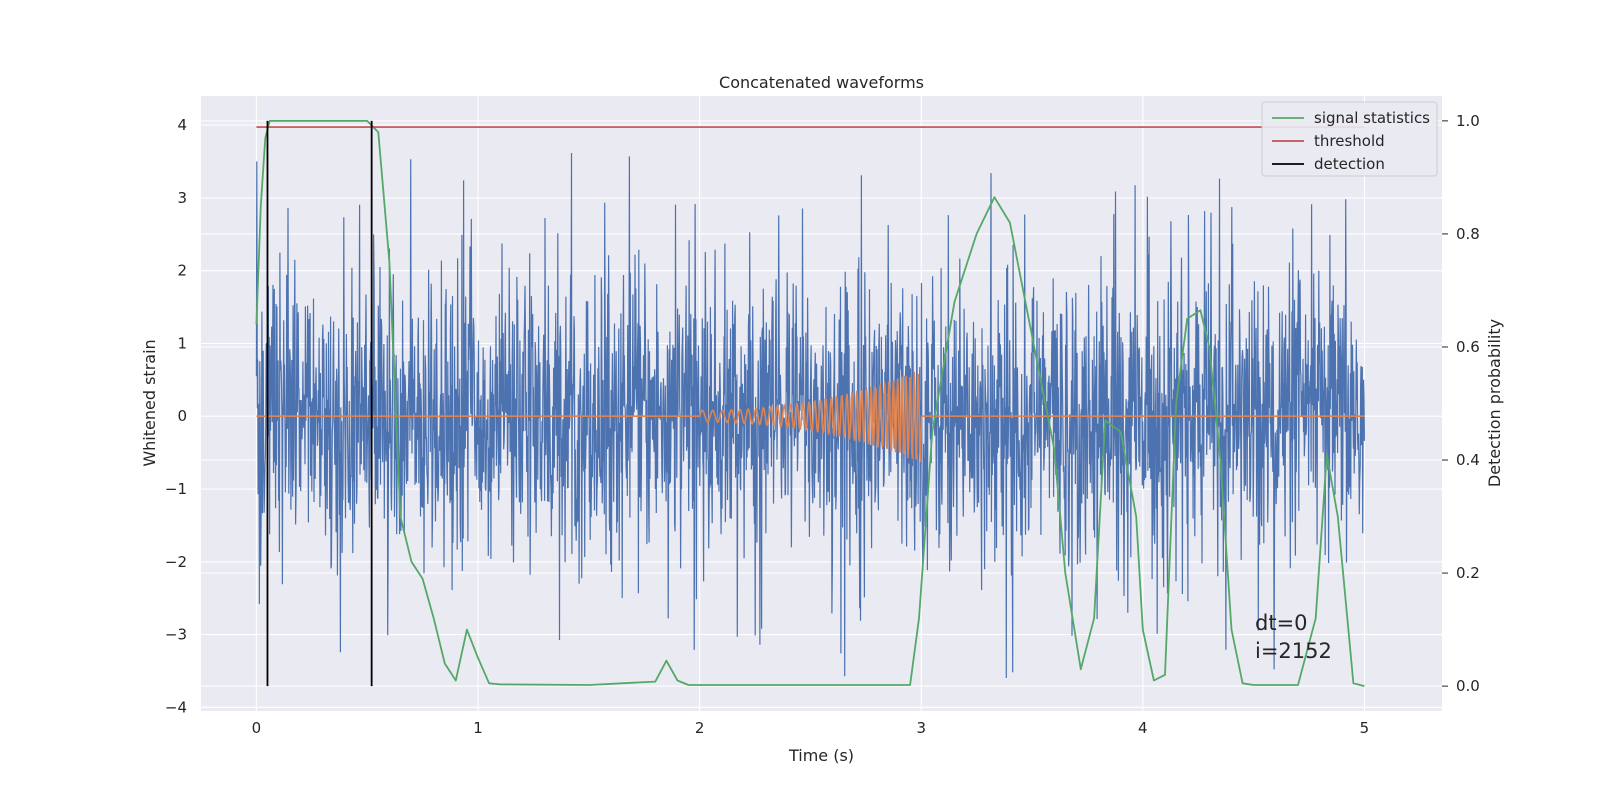 The image size is (1600, 800). I want to click on y-tick-label-left: 3, so click(182, 198).